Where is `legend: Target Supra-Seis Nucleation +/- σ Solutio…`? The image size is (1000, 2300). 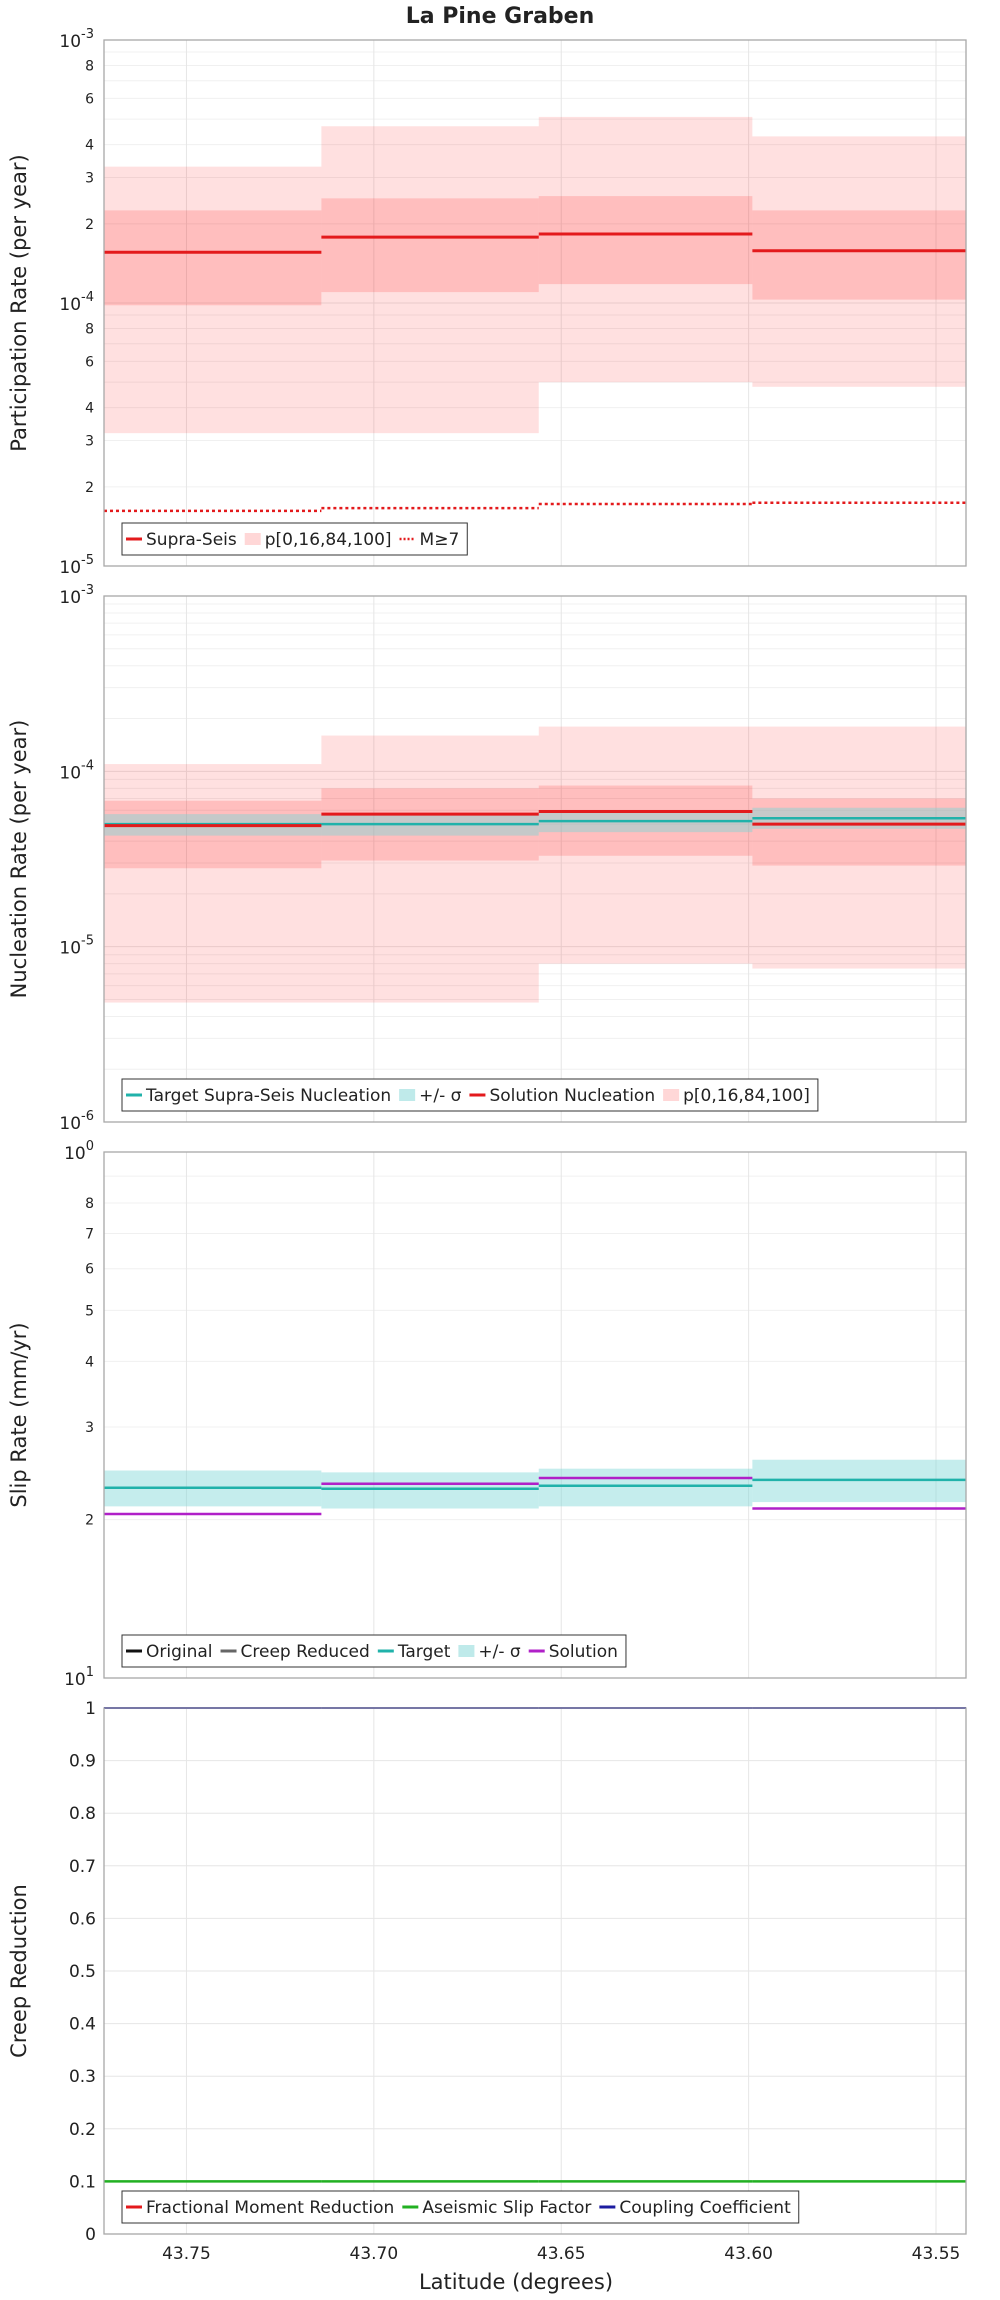
legend: Target Supra-Seis Nucleation +/- σ Solutio… is located at coordinates (470, 1095).